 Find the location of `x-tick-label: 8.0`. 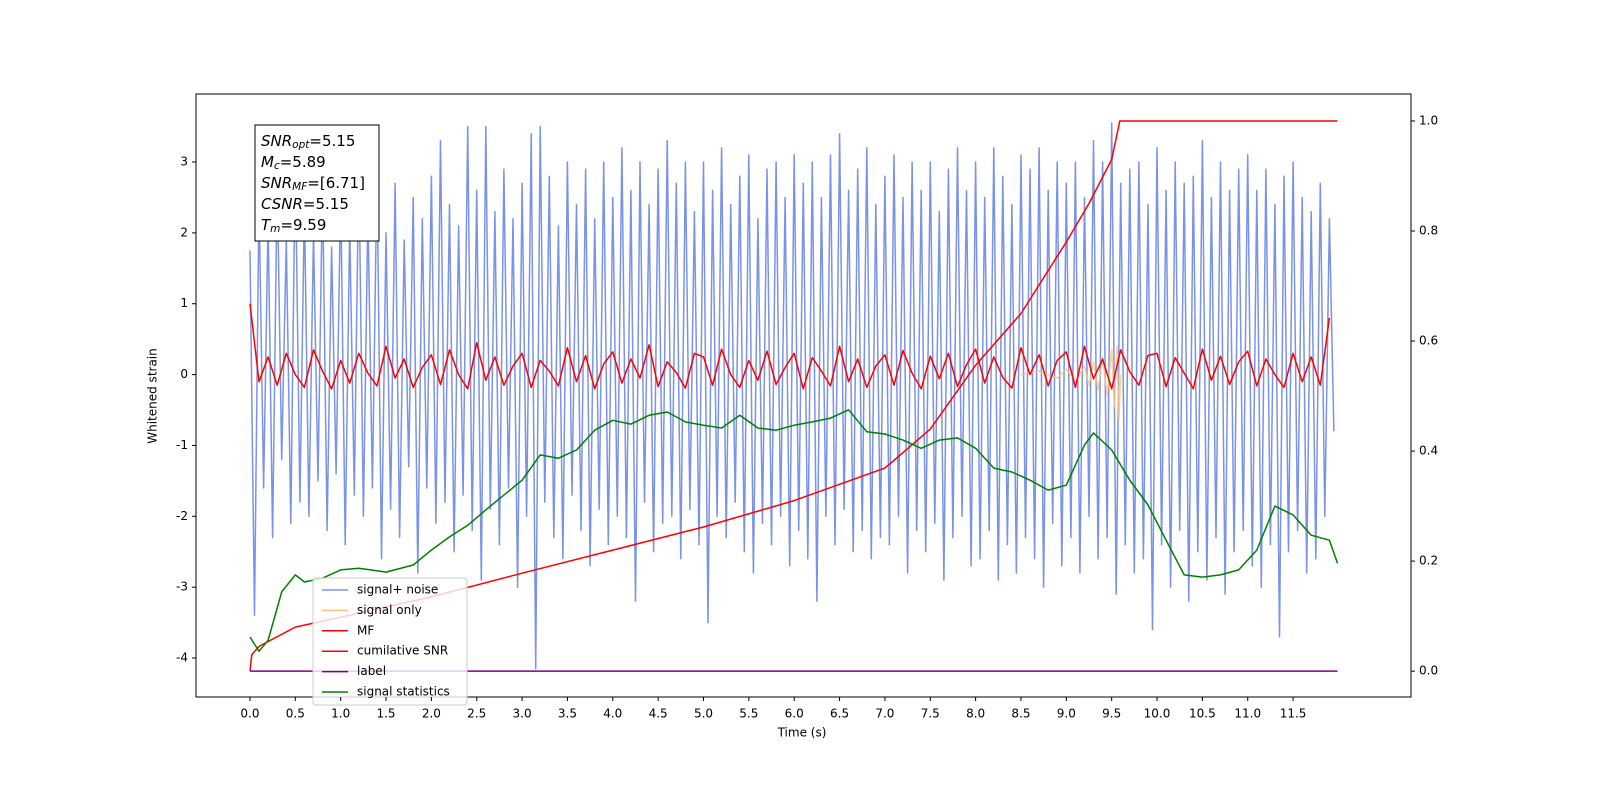

x-tick-label: 8.0 is located at coordinates (975, 714).